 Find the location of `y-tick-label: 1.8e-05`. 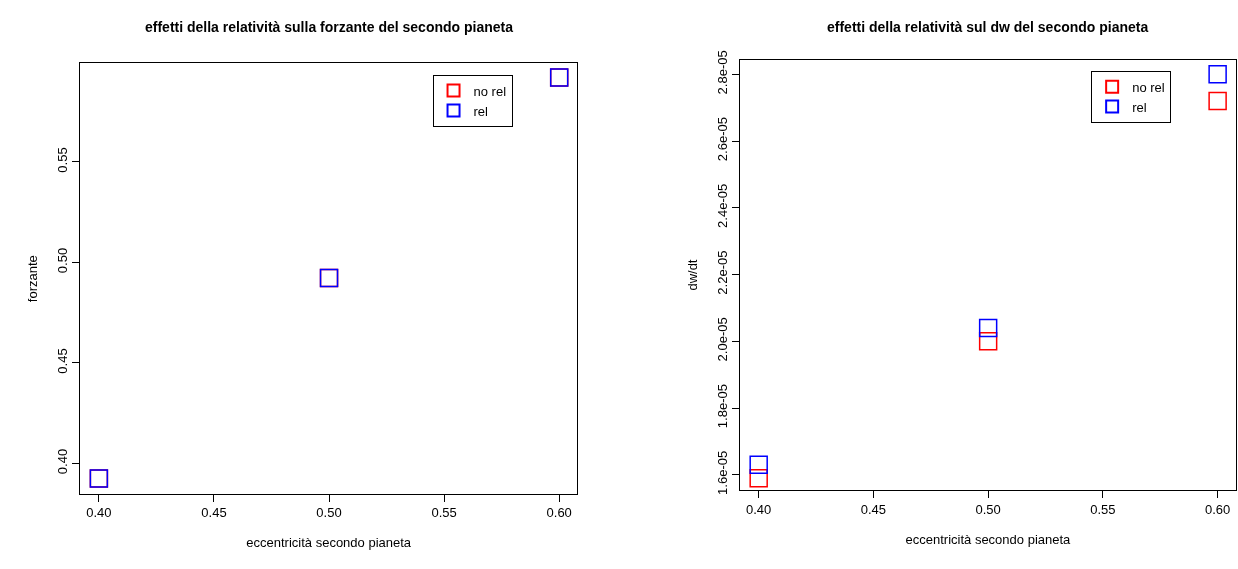

y-tick-label: 1.8e-05 is located at coordinates (723, 406).